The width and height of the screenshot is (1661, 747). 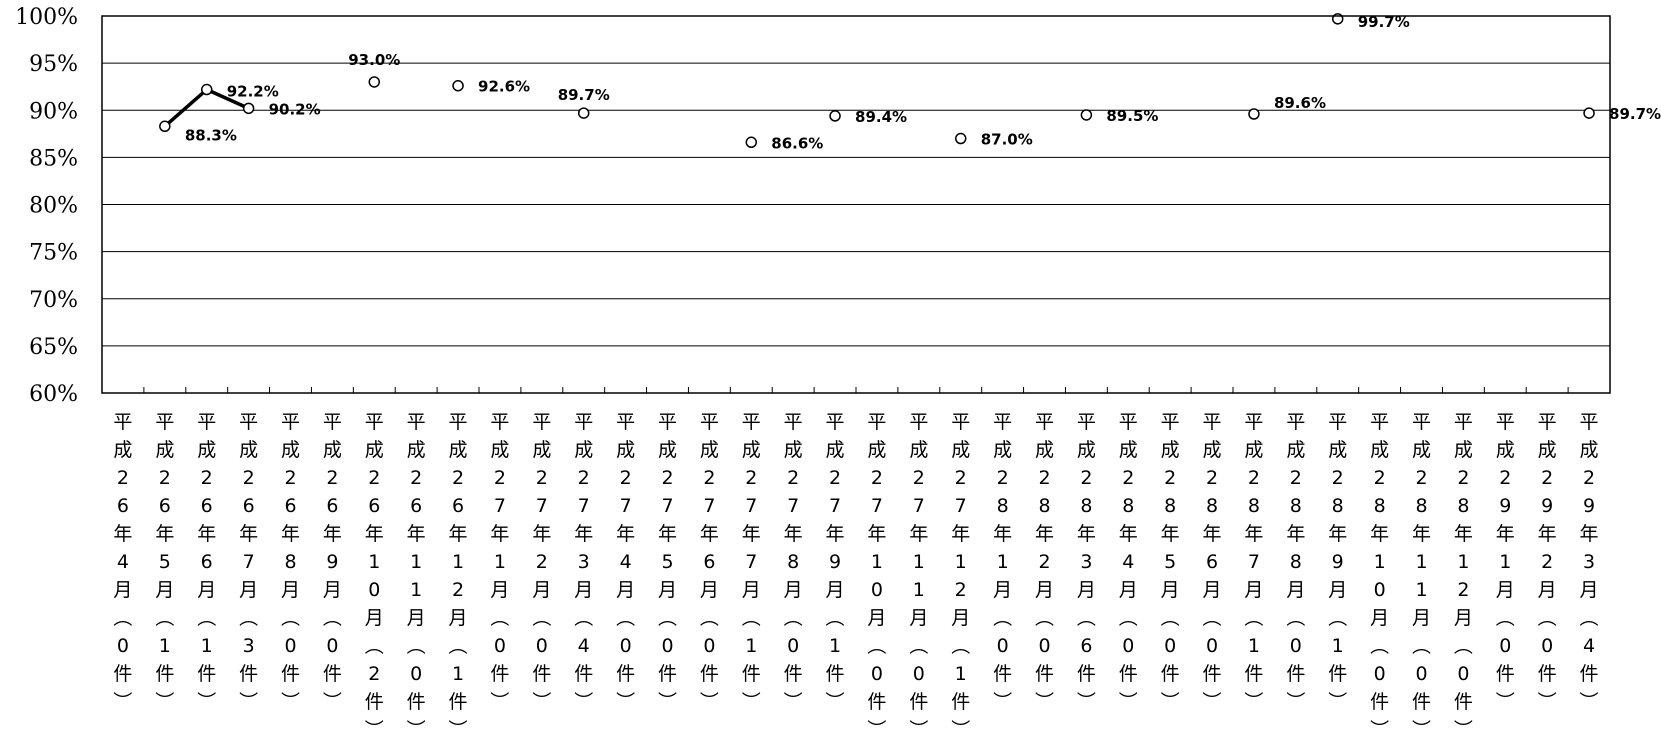 What do you see at coordinates (53, 394) in the screenshot?
I see `y-tick-label: 60%` at bounding box center [53, 394].